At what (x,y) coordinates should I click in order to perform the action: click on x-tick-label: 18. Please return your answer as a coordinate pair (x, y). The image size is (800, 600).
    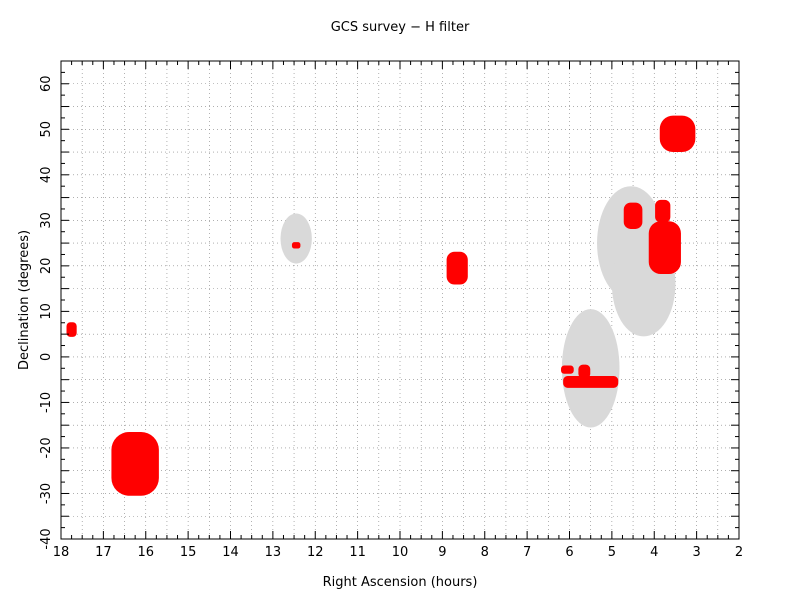
    Looking at the image, I should click on (61, 552).